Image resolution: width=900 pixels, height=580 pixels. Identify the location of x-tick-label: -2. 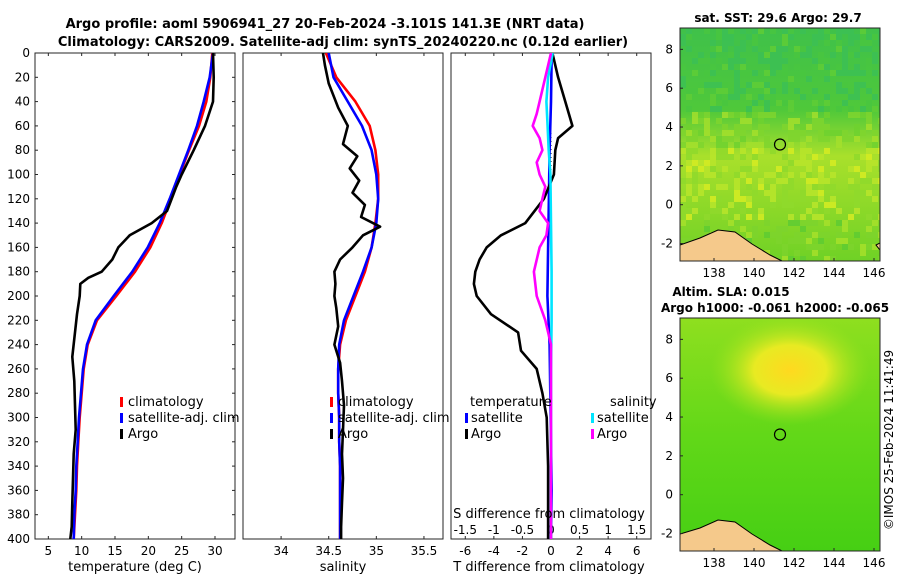
(522, 551).